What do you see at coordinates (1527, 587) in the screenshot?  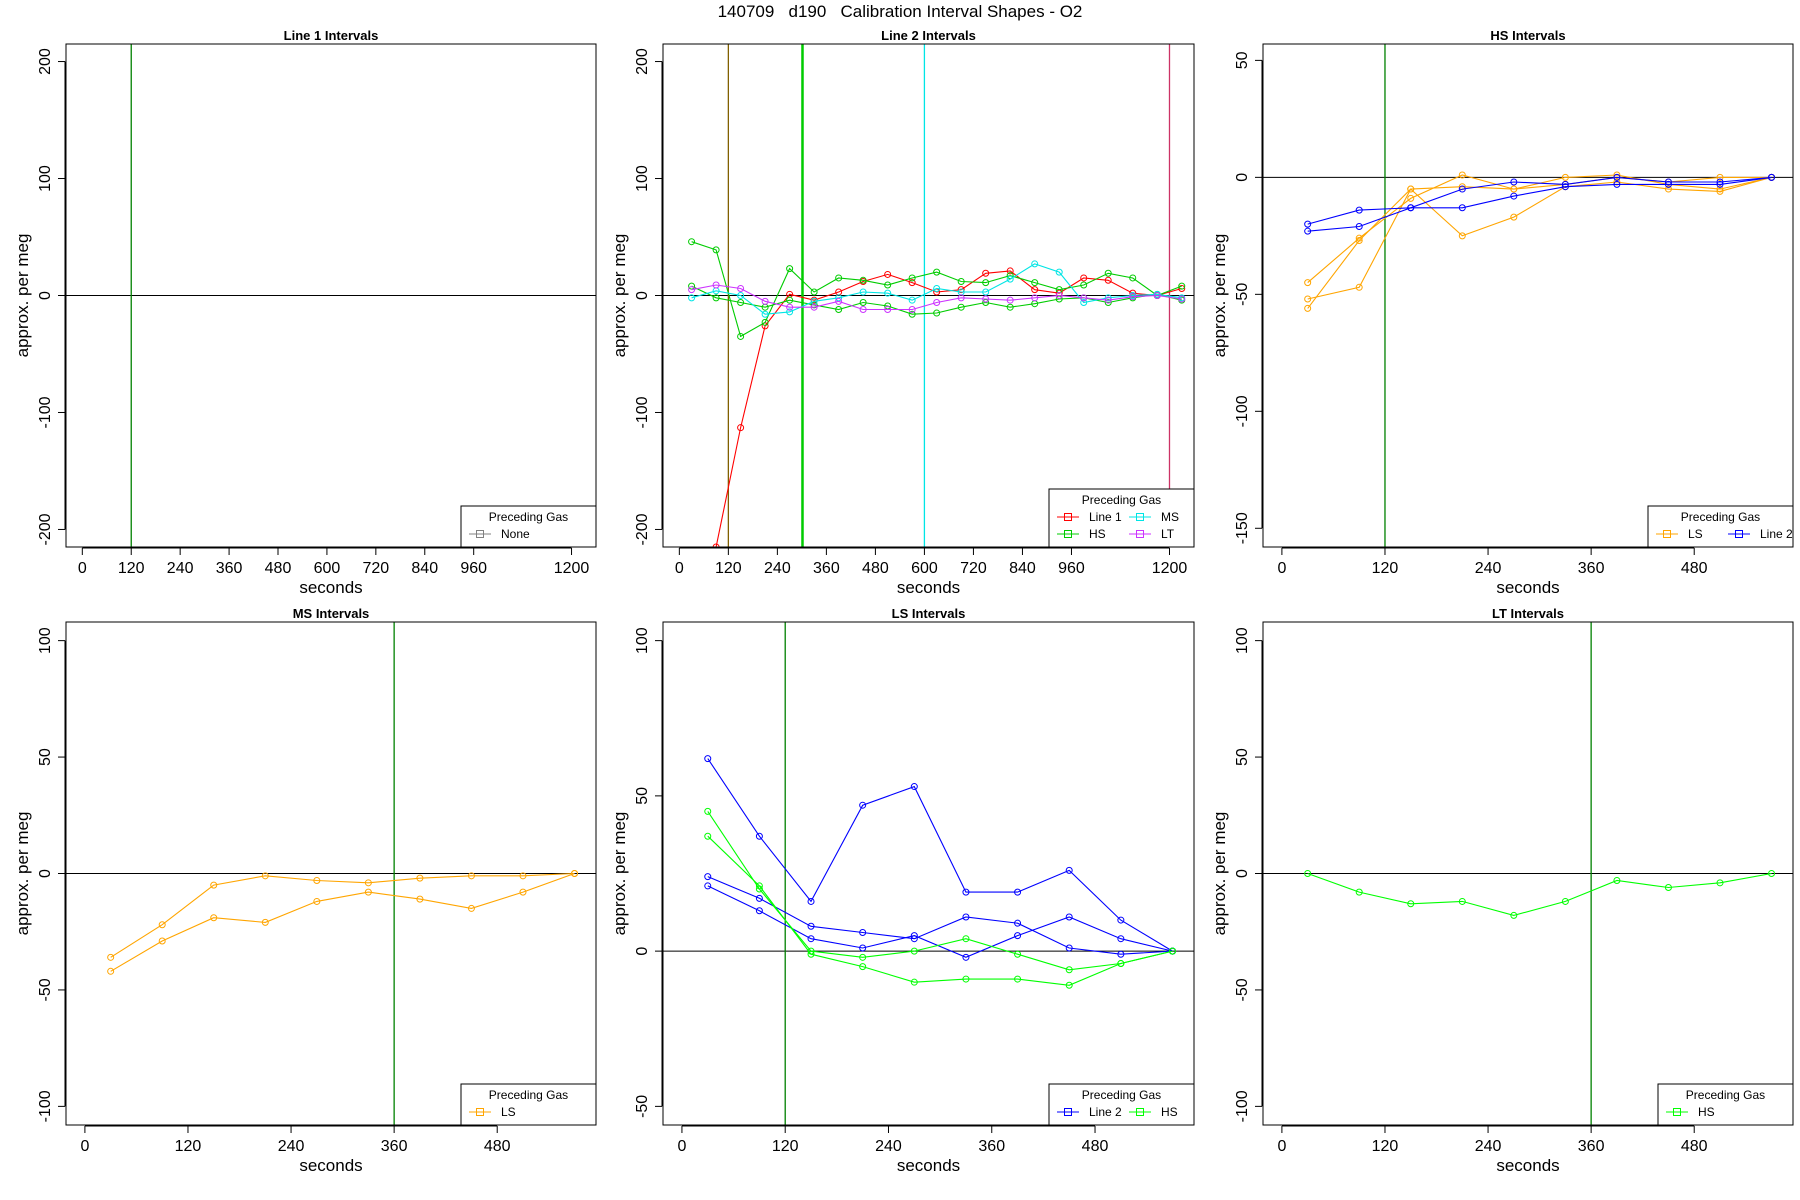 I see `x-axis-label: seconds` at bounding box center [1527, 587].